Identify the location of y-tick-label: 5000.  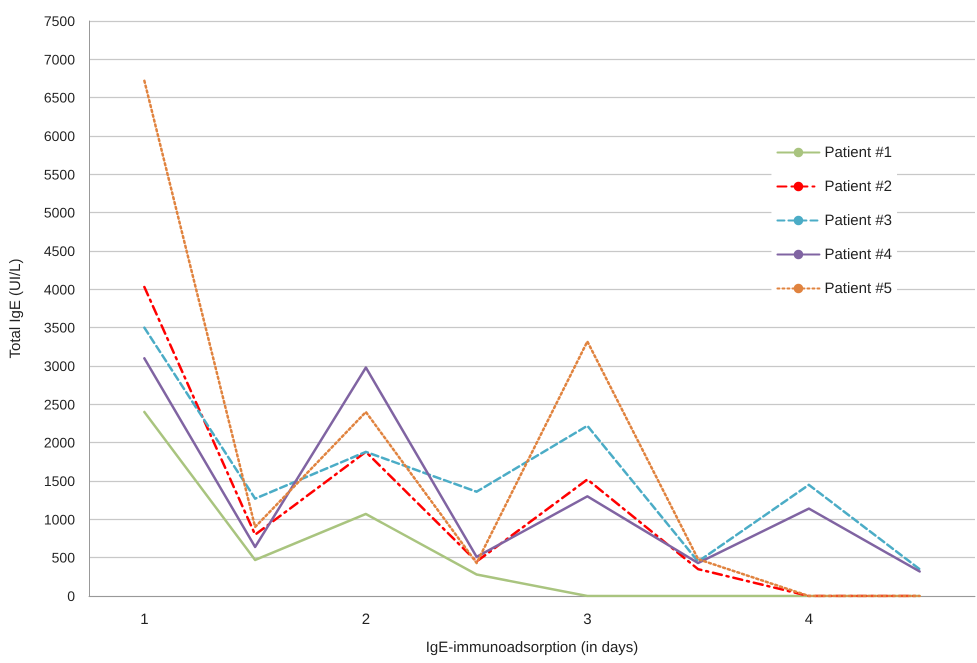
(60, 212).